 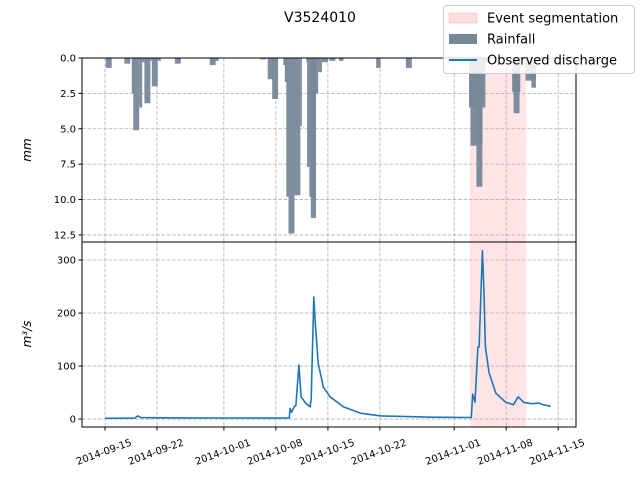 What do you see at coordinates (327, 453) in the screenshot?
I see `x-tick-label: 2014-10-15` at bounding box center [327, 453].